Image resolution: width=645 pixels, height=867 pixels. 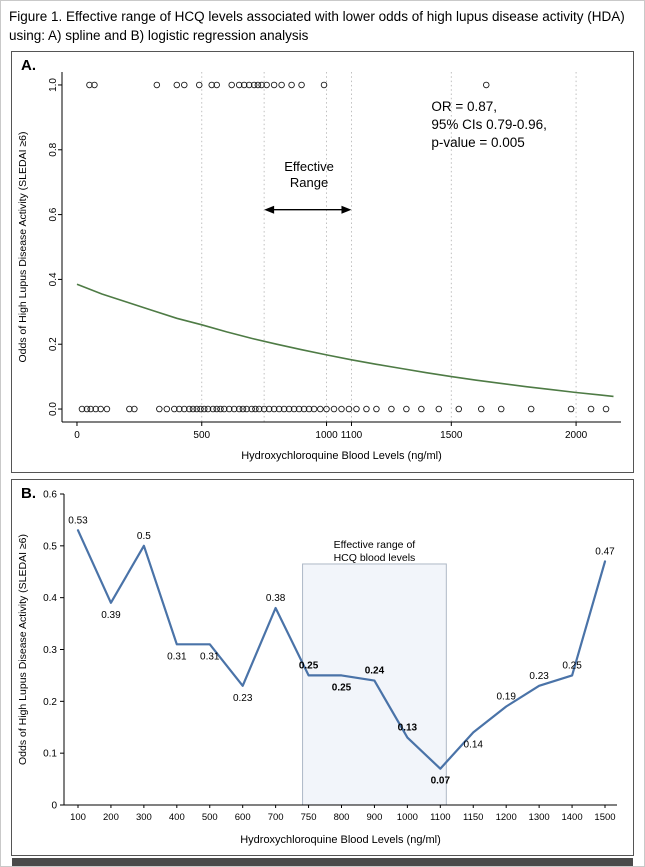 I want to click on arrowhead-right, so click(x=346, y=209).